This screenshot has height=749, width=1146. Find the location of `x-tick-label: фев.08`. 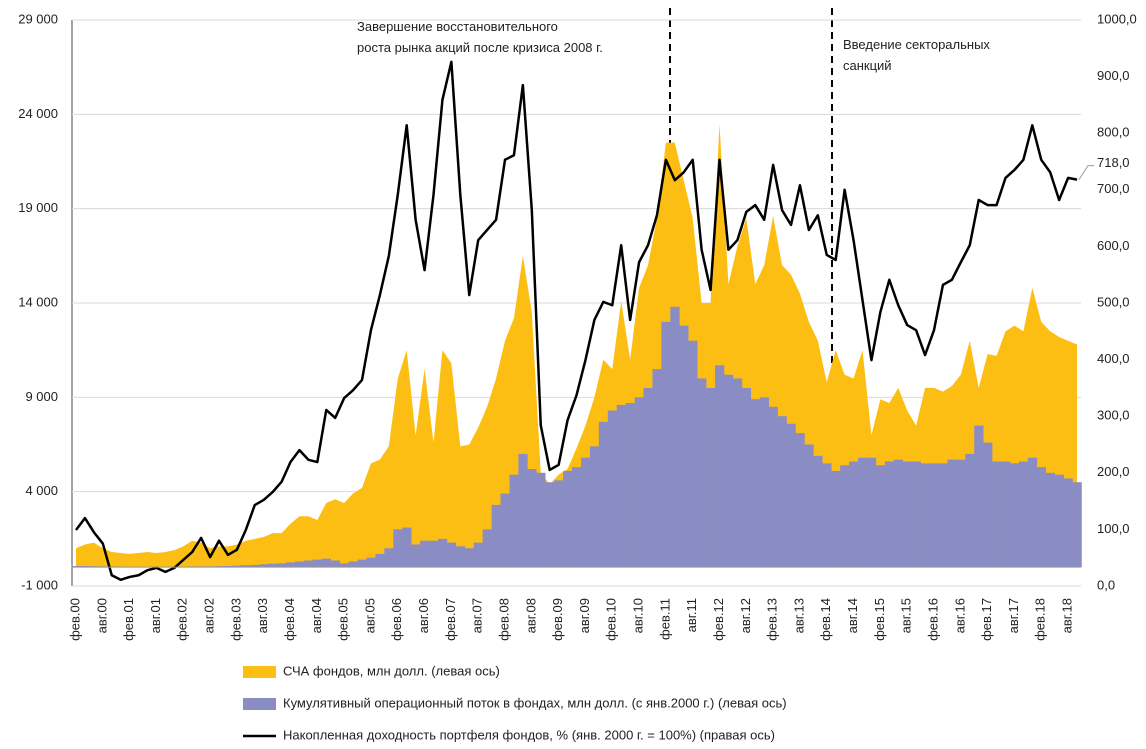

x-tick-label: фев.08 is located at coordinates (503, 619).